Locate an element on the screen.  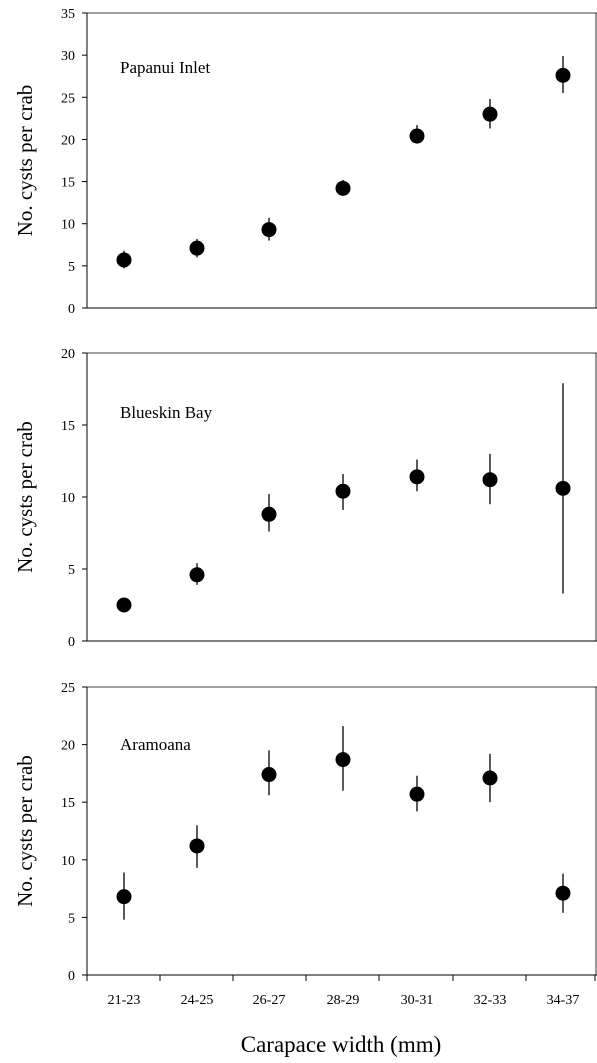
panel-title: Papanui Inlet is located at coordinates (165, 67).